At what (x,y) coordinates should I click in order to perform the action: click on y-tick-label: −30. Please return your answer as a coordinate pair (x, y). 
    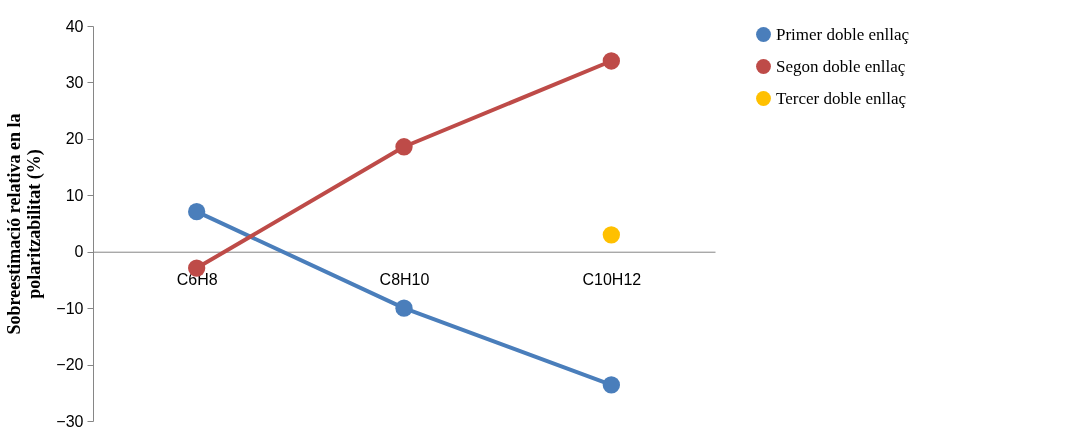
    Looking at the image, I should click on (70, 421).